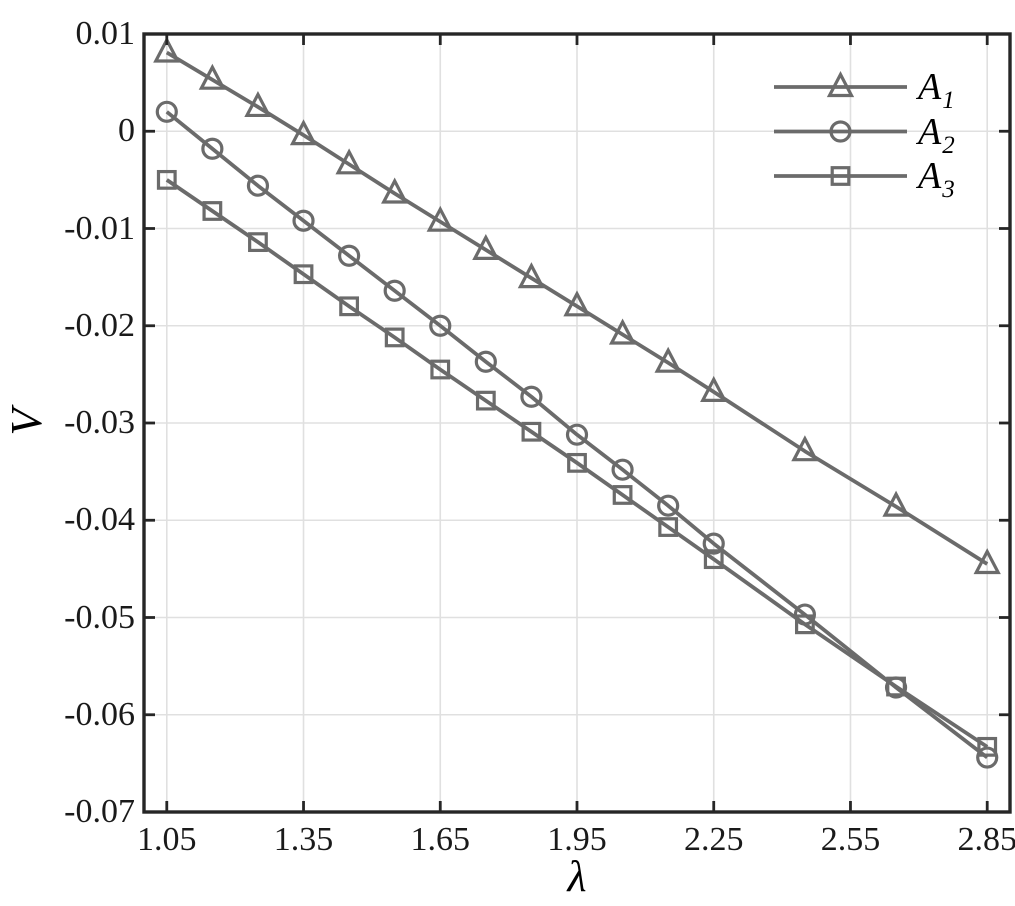 This screenshot has width=1015, height=906. Describe the element at coordinates (713, 839) in the screenshot. I see `x-tick-label: 2.25` at that location.